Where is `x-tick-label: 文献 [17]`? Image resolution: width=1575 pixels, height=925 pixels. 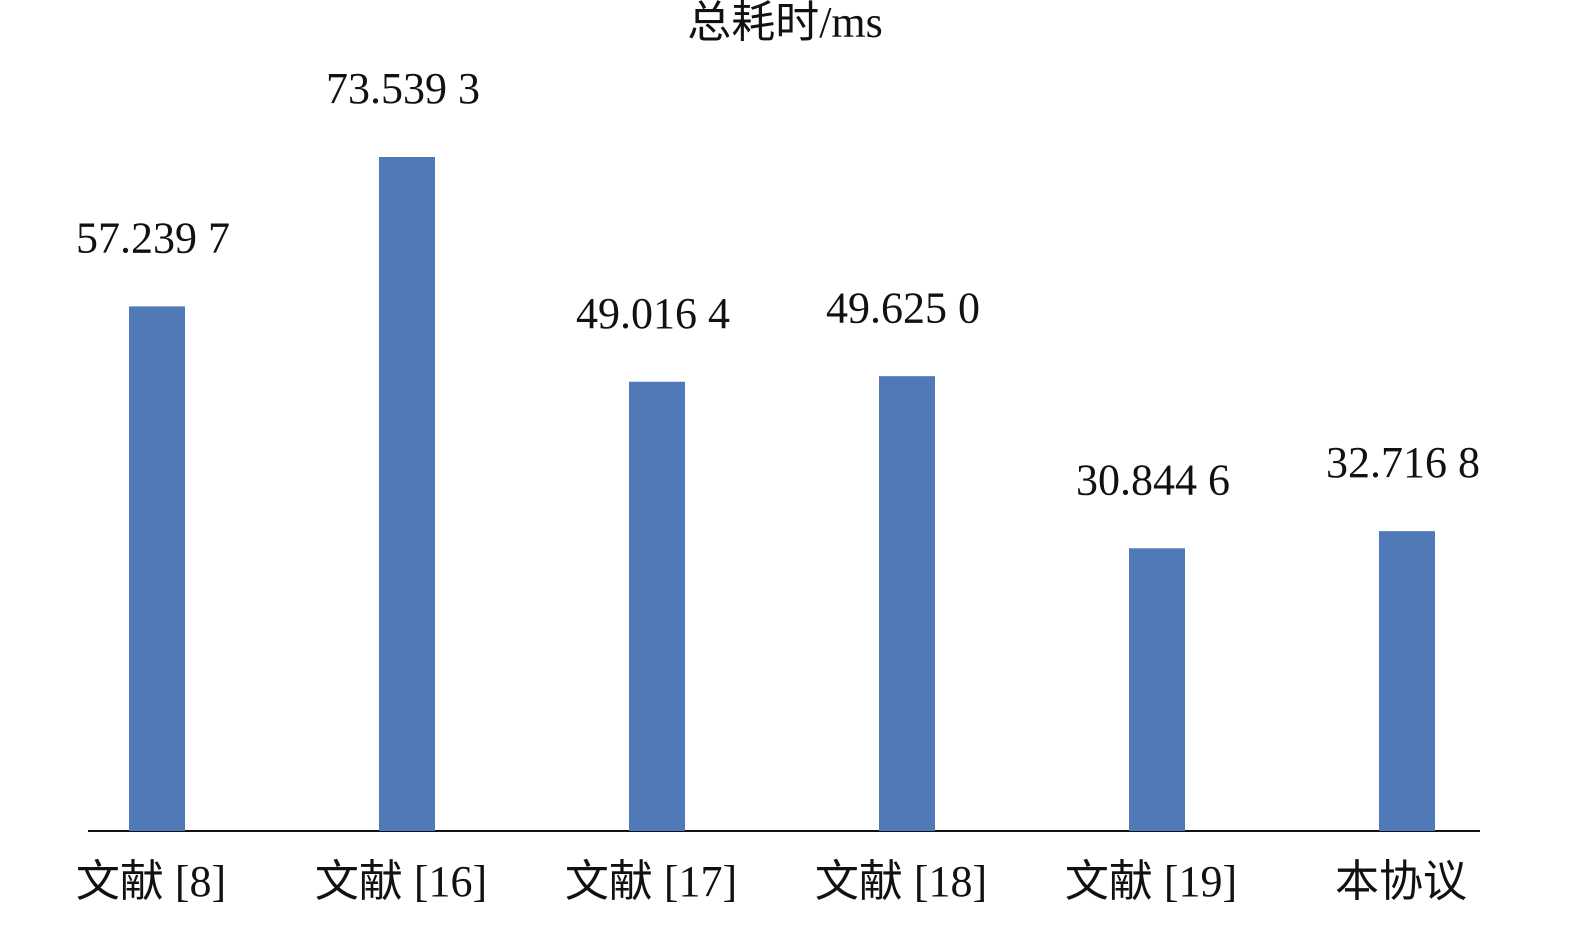 x-tick-label: 文献 [17] is located at coordinates (651, 881).